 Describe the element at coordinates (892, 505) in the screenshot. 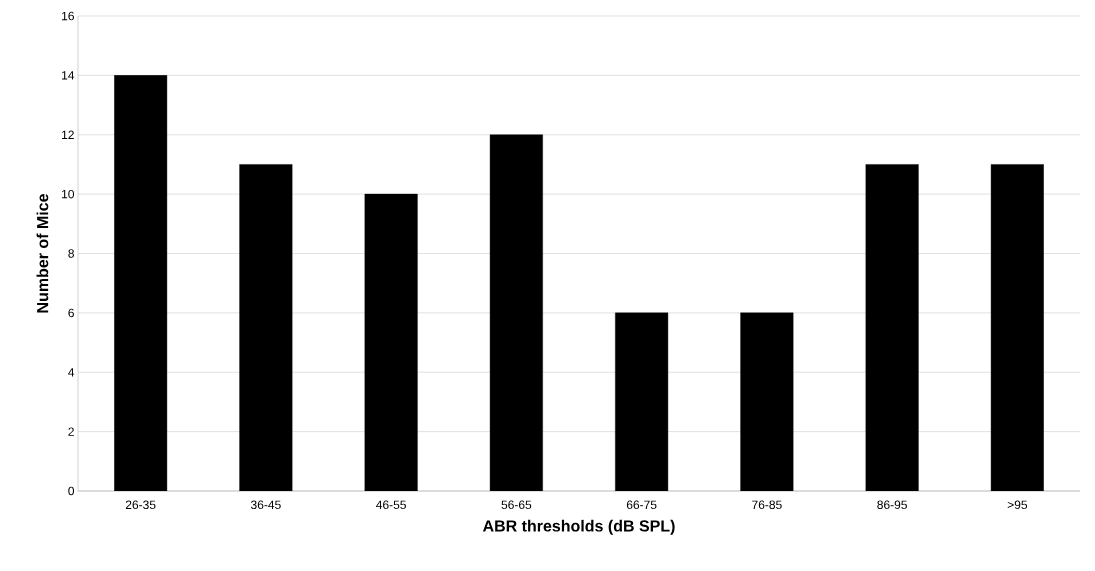

I see `x-tick-label: 86-95` at that location.